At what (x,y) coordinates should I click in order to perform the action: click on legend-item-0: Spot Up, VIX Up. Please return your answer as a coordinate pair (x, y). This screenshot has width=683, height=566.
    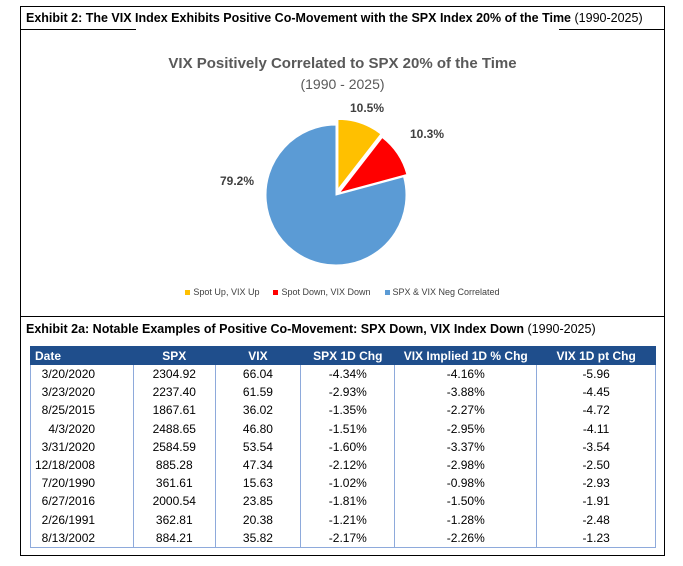
    Looking at the image, I should click on (222, 292).